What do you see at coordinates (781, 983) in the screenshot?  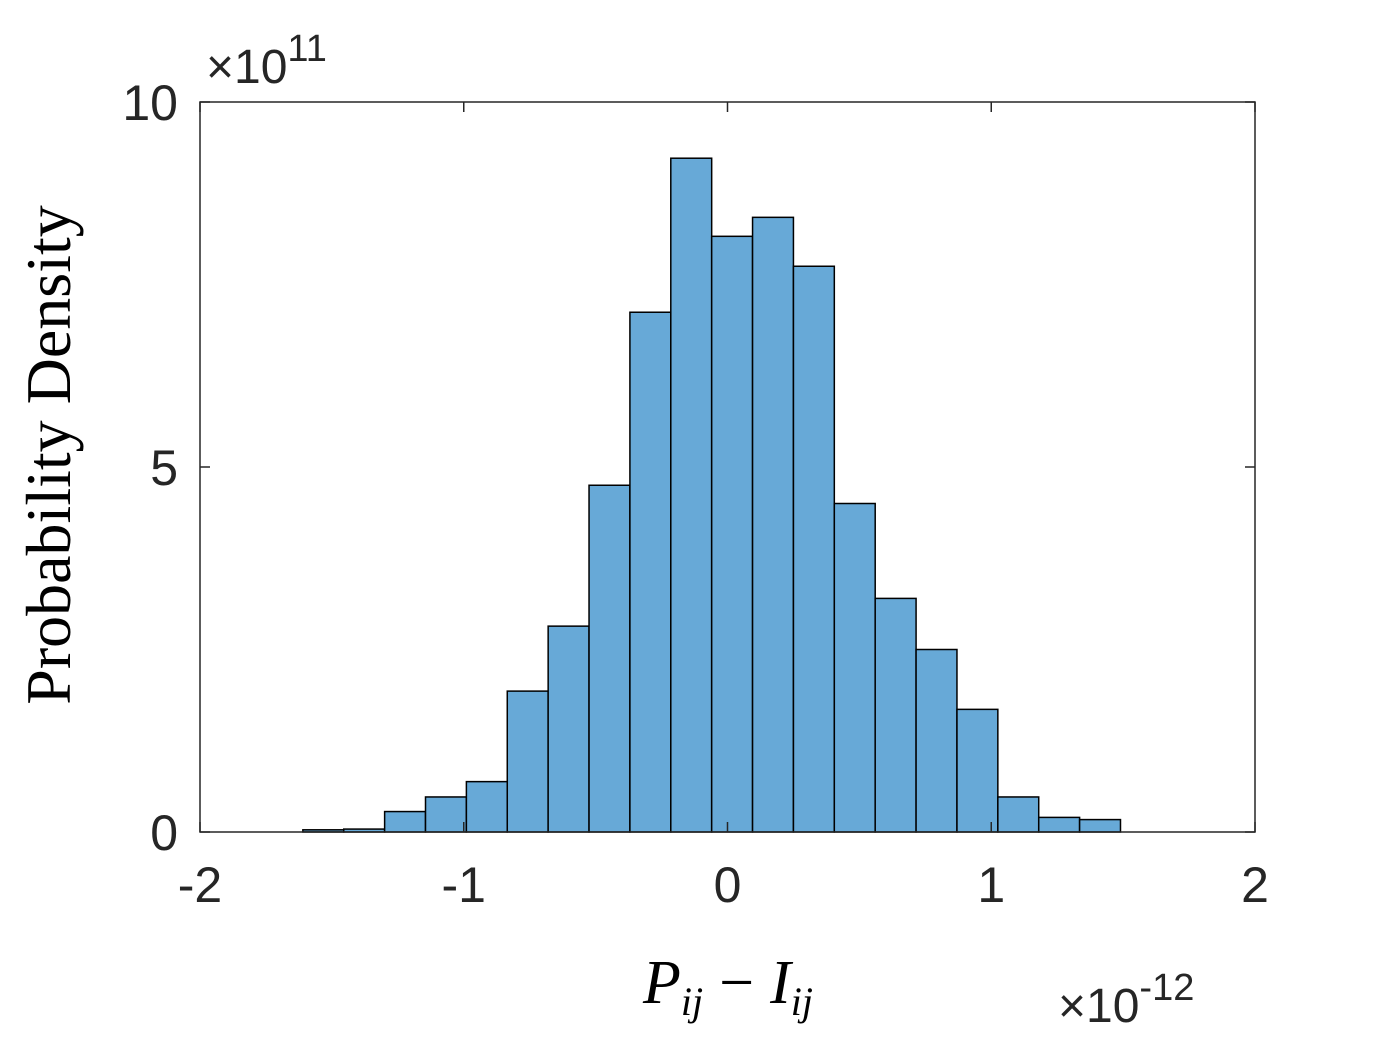 I see `x-title-rhs-base: I` at bounding box center [781, 983].